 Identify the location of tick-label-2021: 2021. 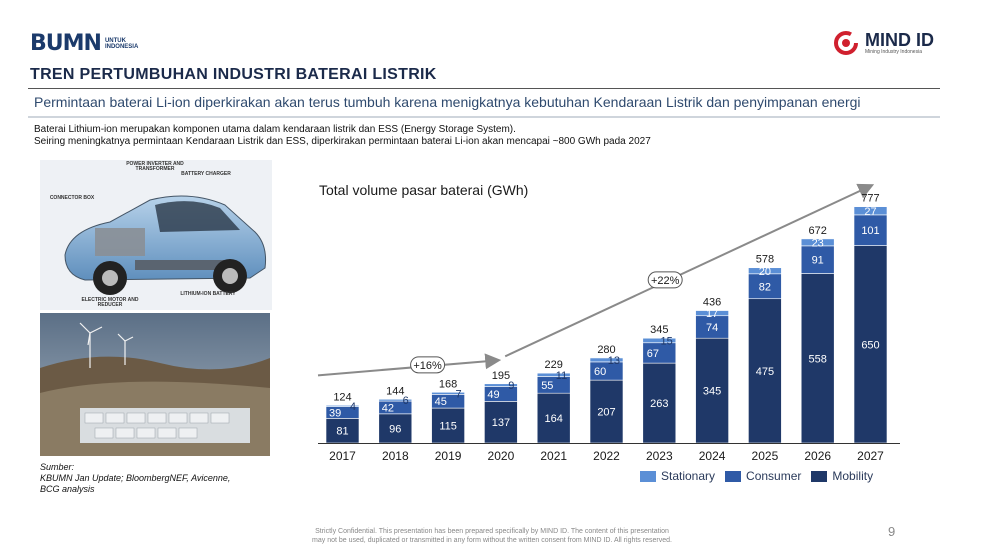
(553, 456).